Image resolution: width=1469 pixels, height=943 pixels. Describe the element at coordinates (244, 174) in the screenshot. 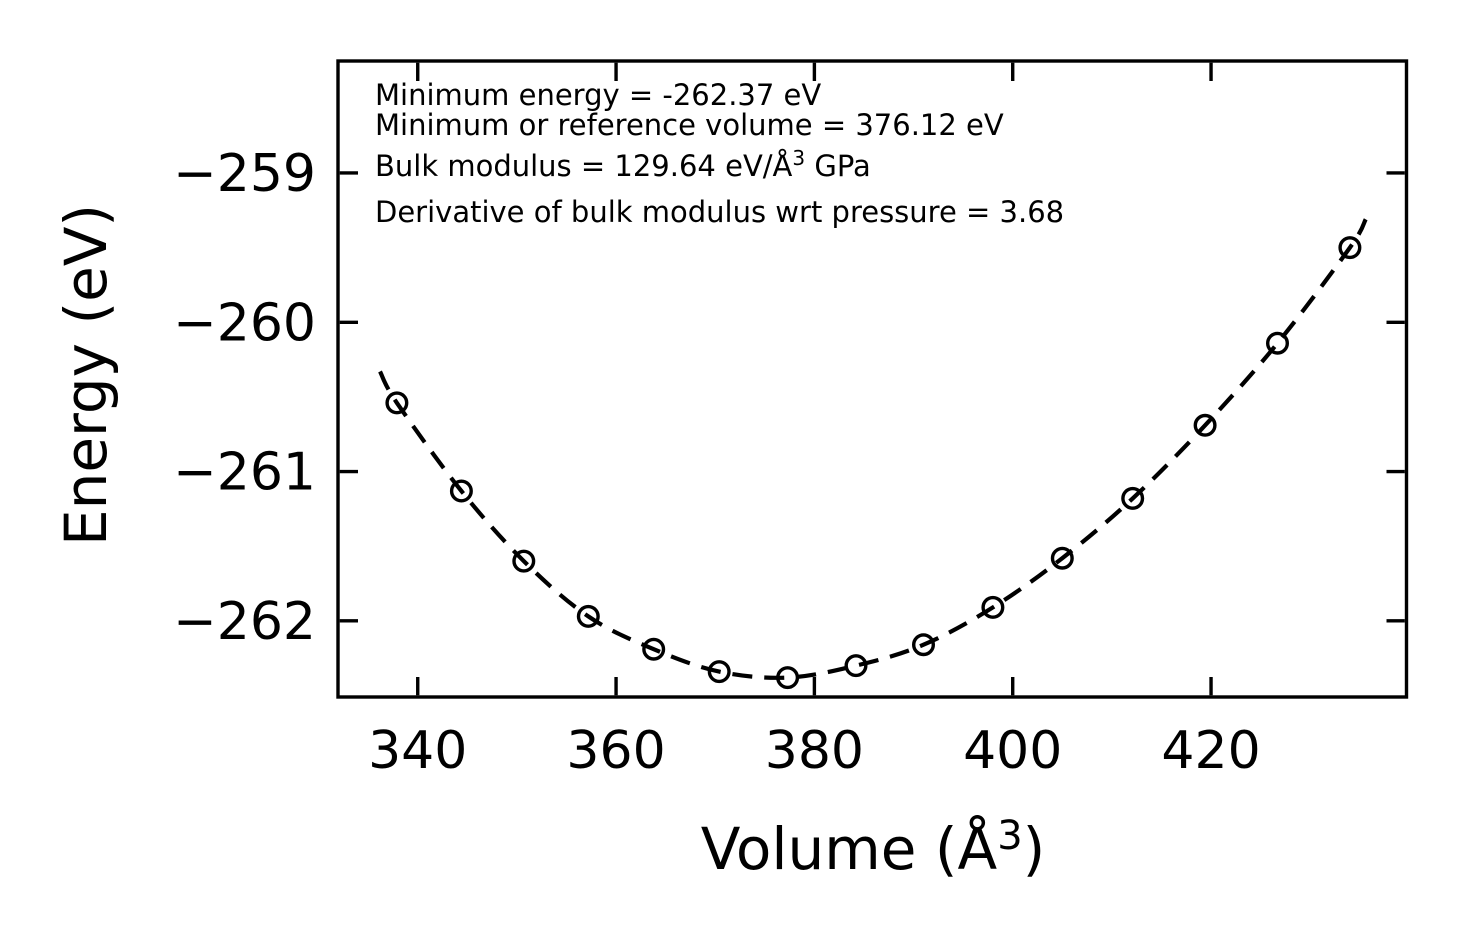

I see `y-tick-label: −259` at that location.